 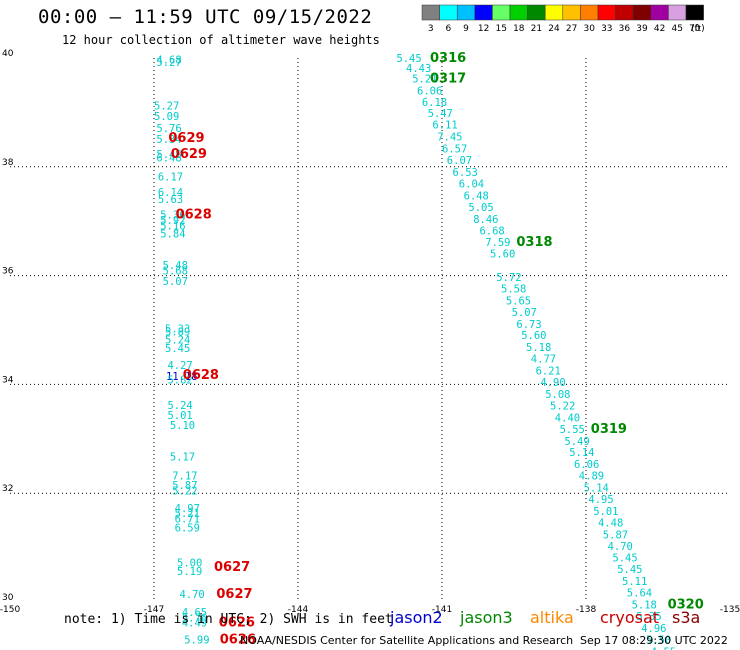 I want to click on pass-time-label: 0319, so click(x=609, y=429).